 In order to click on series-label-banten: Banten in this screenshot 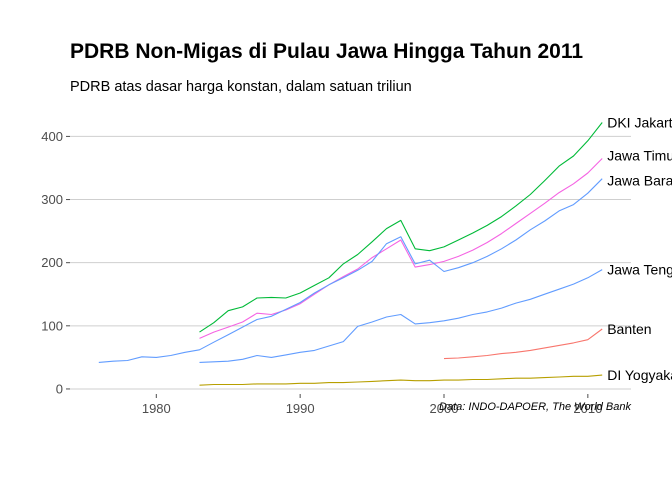, I will do `click(629, 329)`.